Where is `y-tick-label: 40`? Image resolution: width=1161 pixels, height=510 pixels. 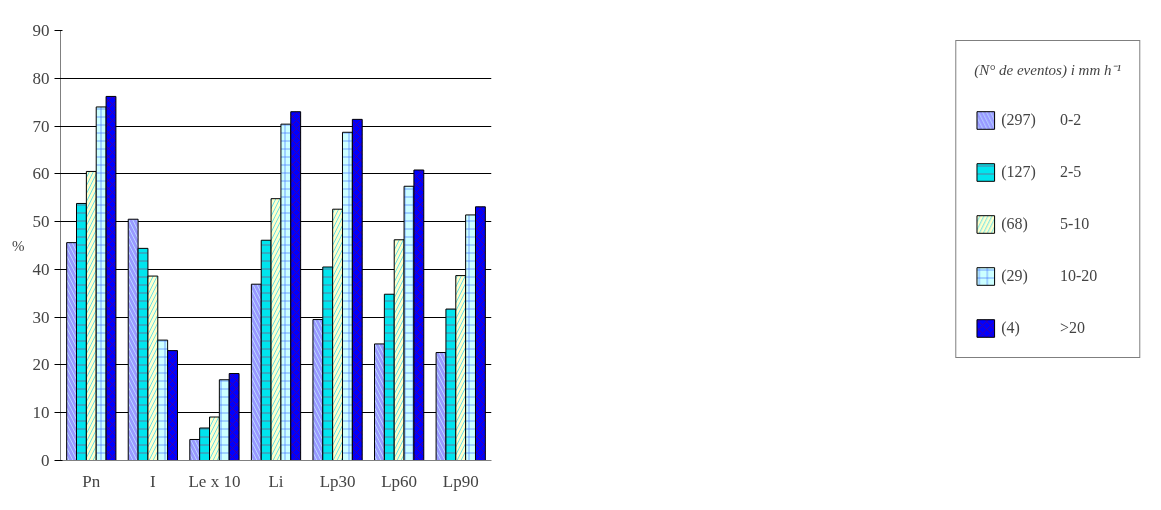 y-tick-label: 40 is located at coordinates (41, 269).